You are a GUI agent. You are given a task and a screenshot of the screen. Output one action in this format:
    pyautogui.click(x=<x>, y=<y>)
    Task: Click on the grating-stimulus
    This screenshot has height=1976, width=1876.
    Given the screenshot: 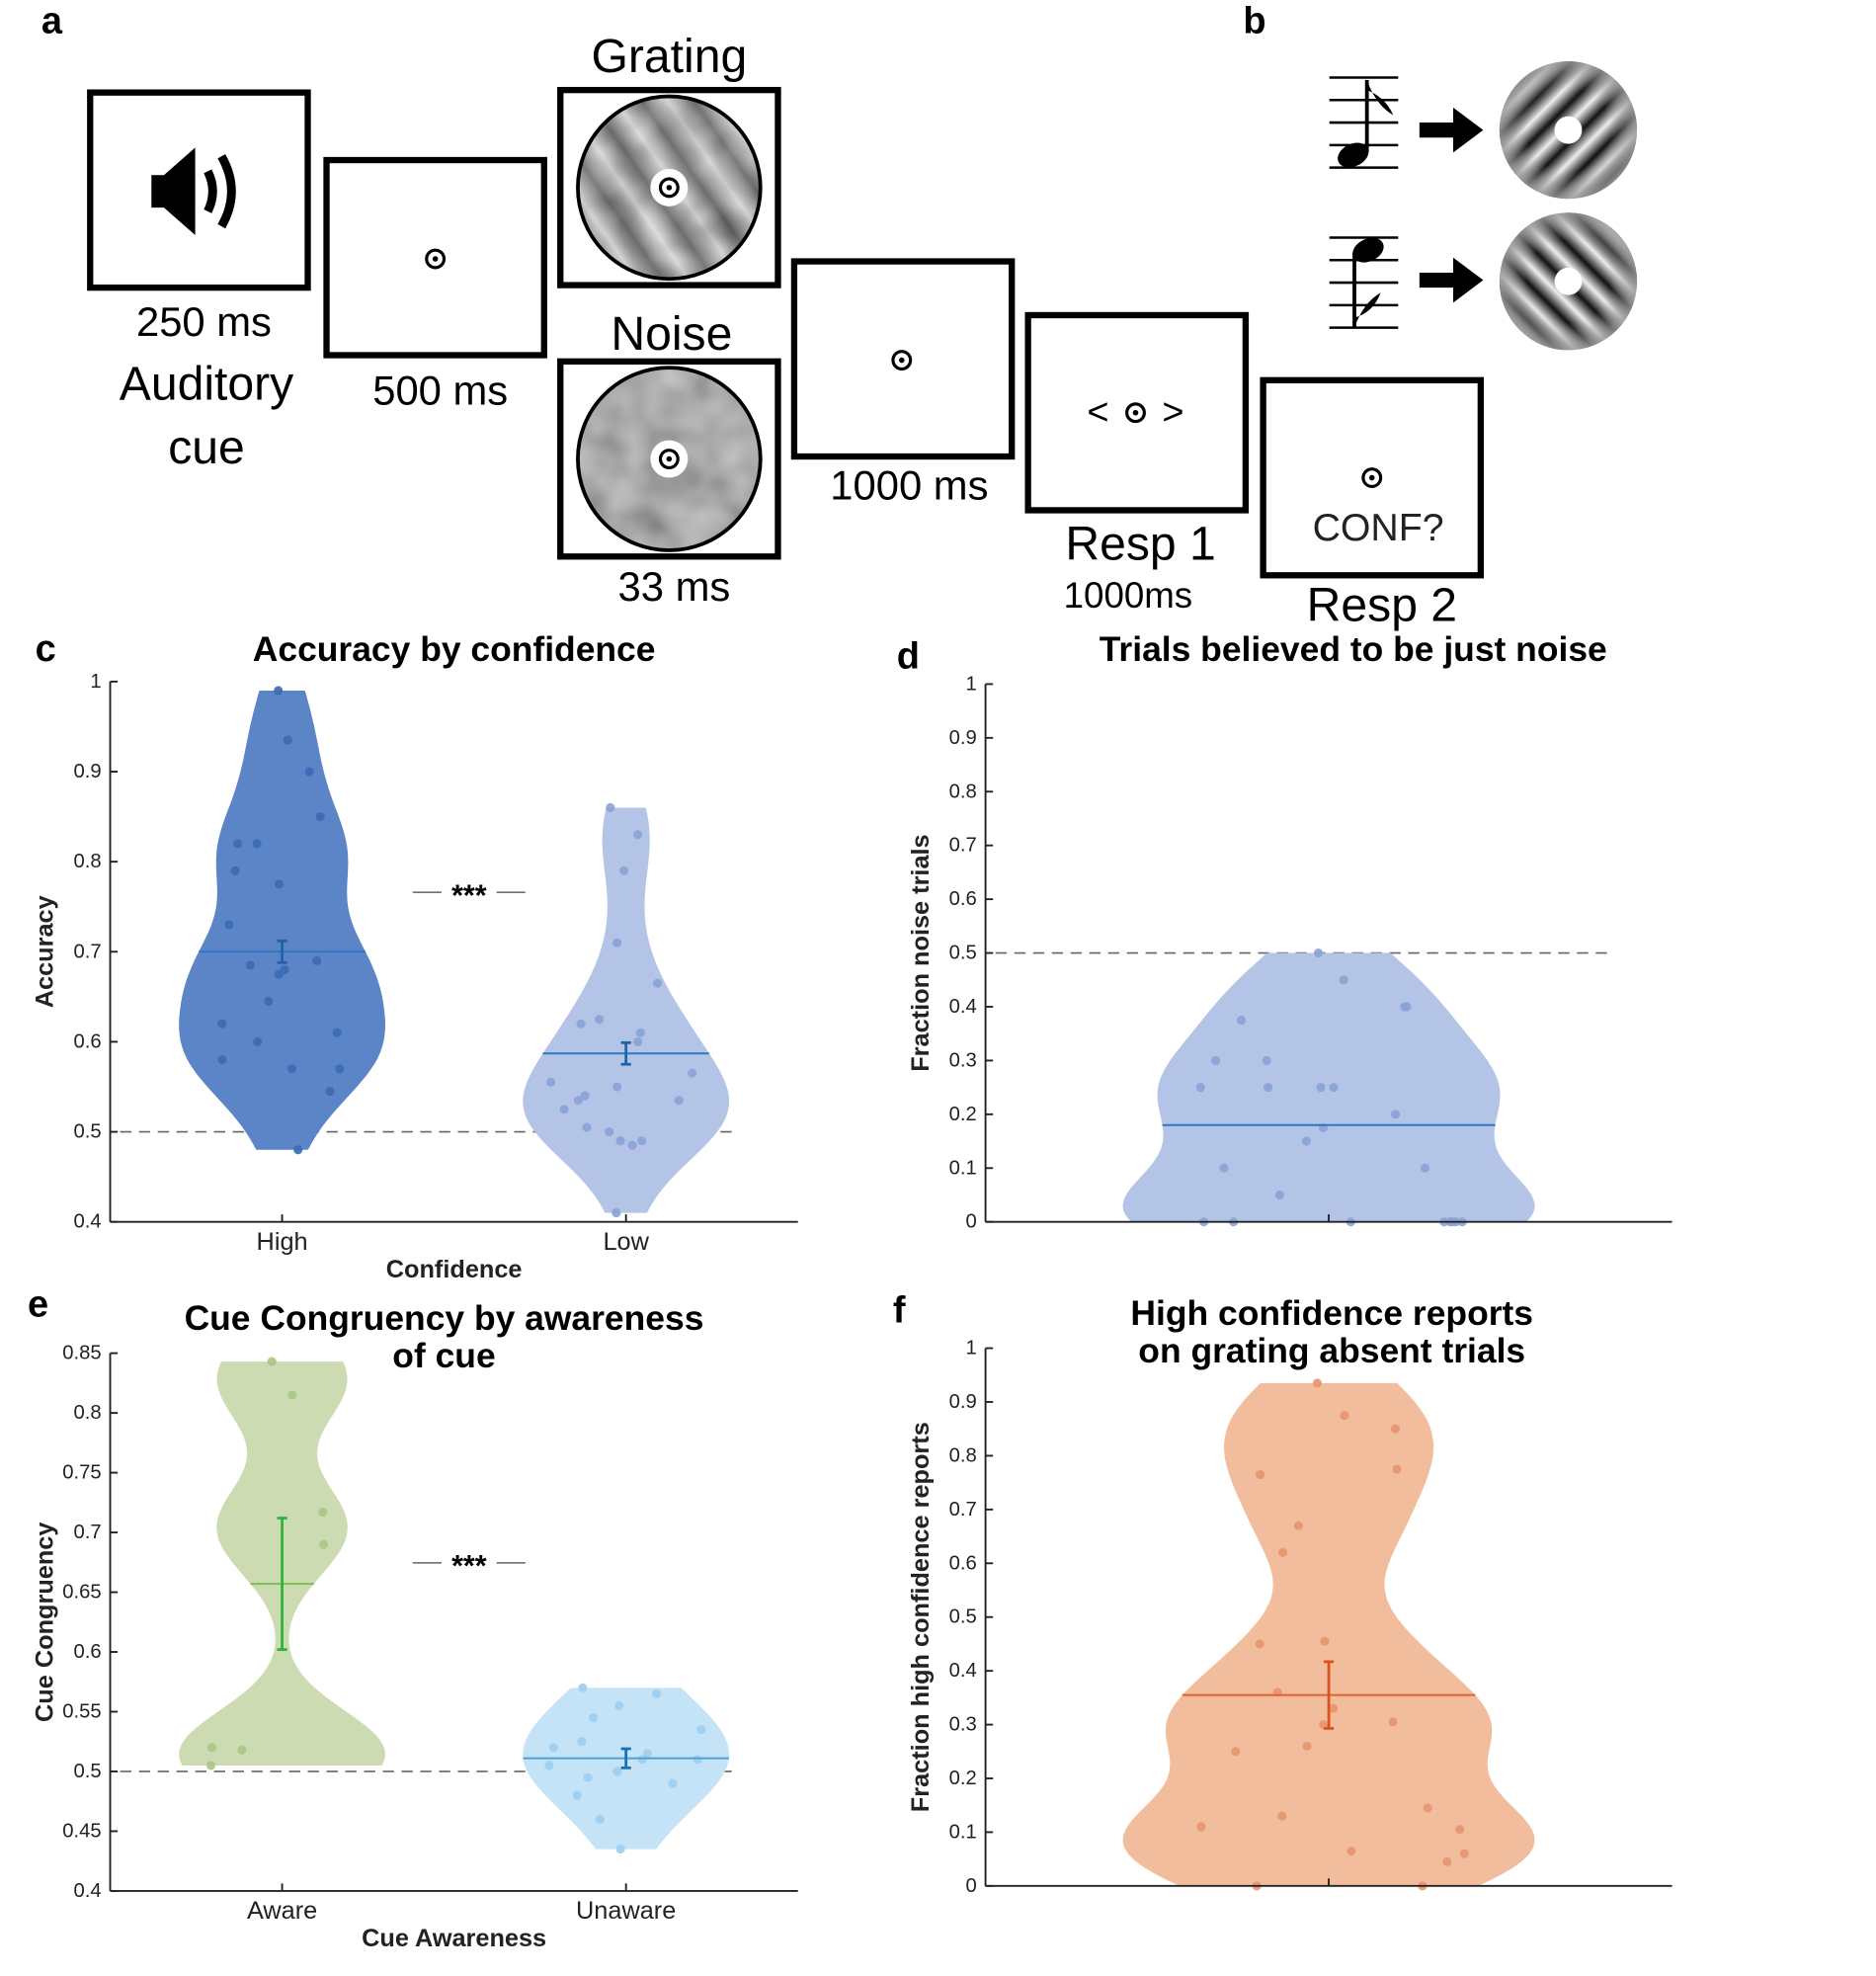 What is the action you would take?
    pyautogui.click(x=669, y=188)
    